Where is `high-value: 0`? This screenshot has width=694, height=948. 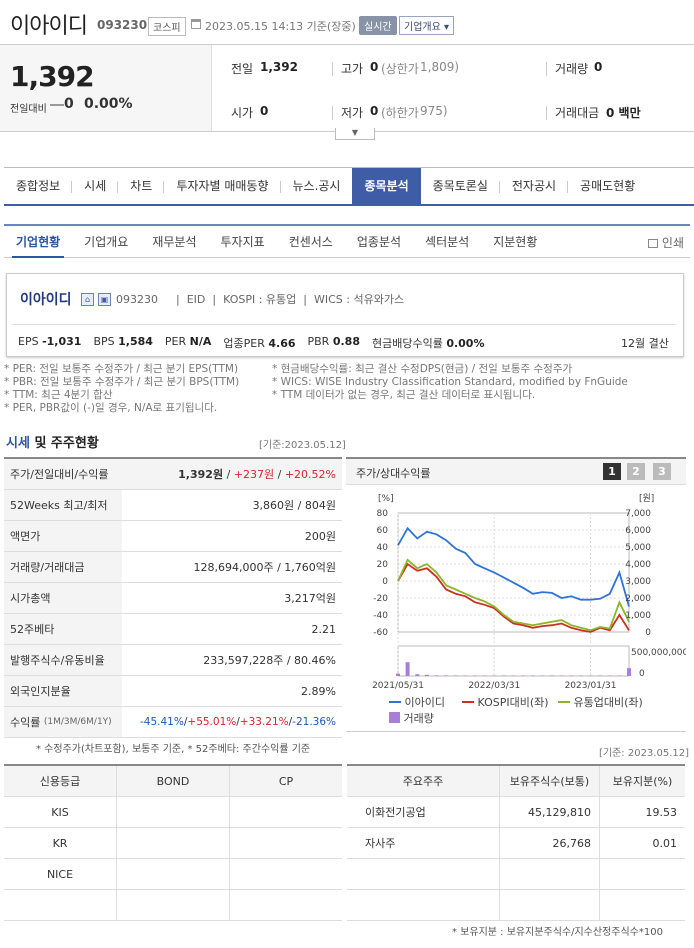 high-value: 0 is located at coordinates (374, 67).